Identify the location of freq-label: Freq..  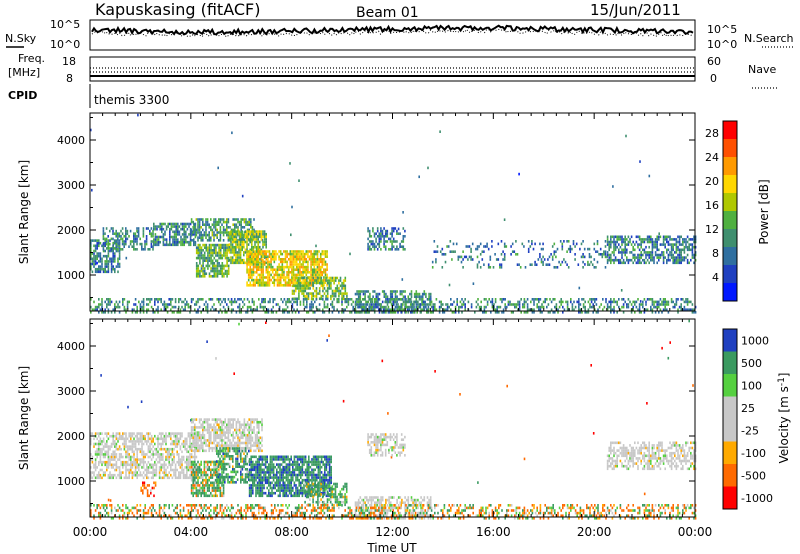
(31, 58).